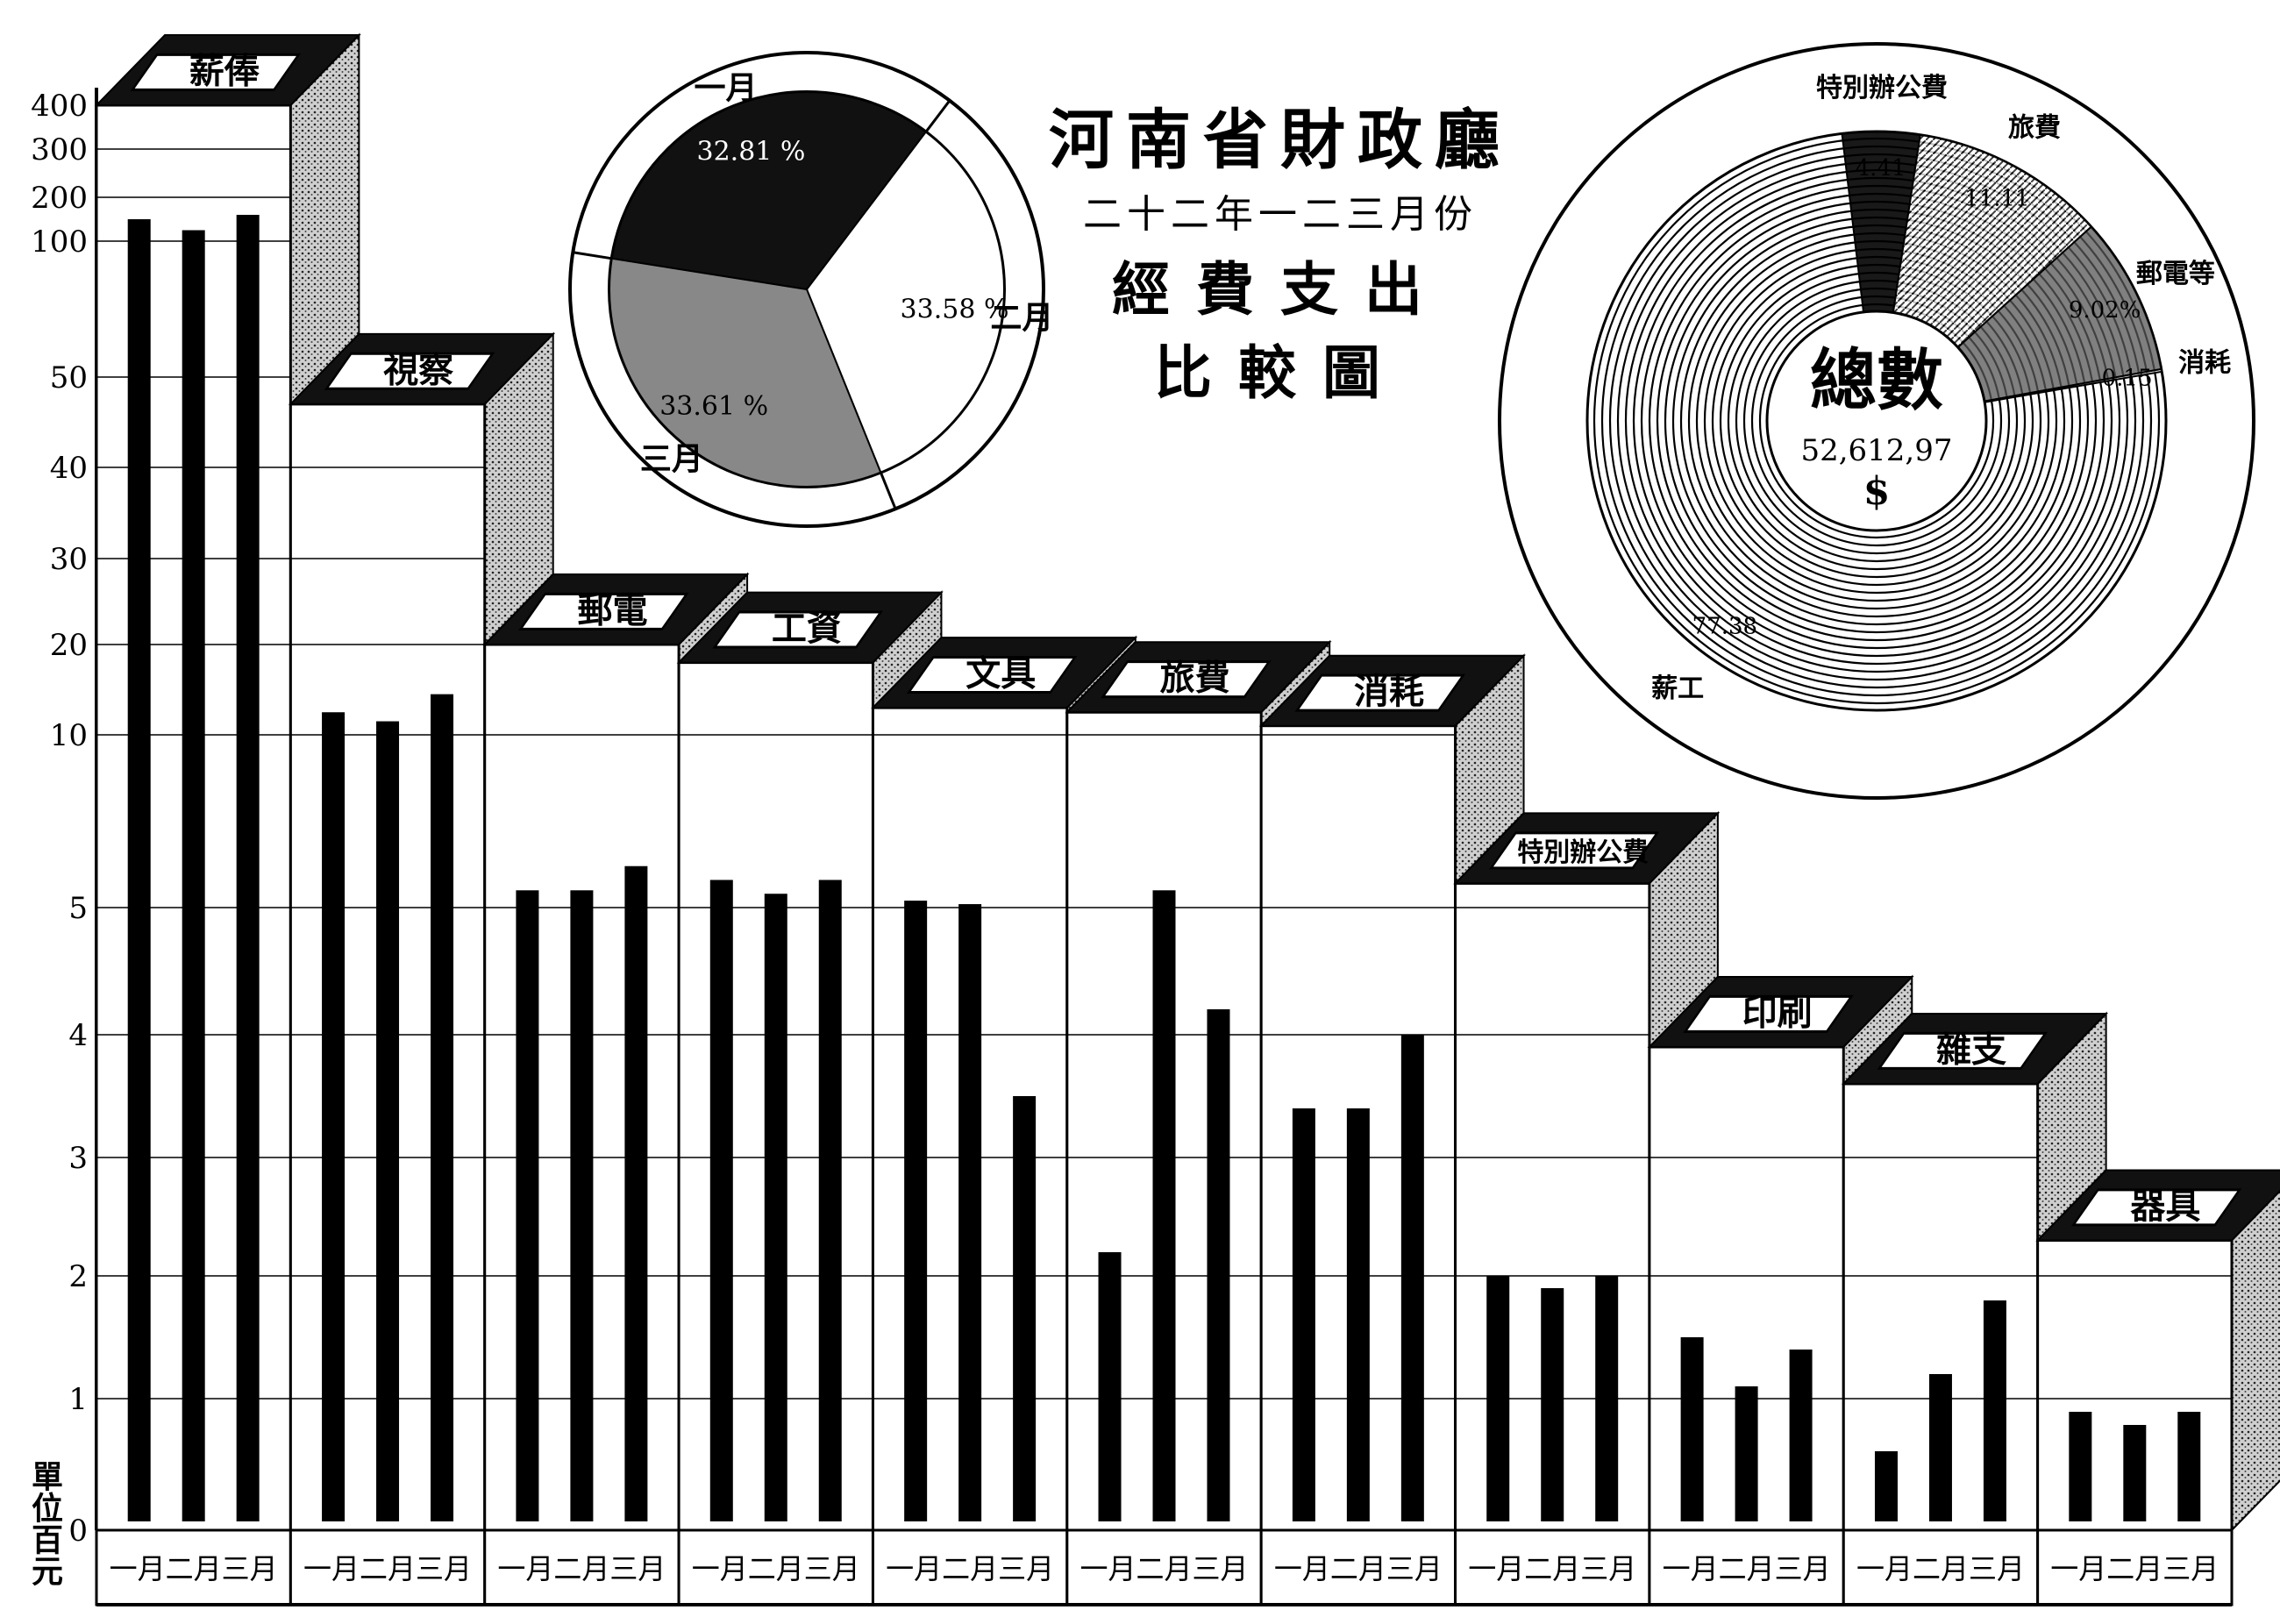 This screenshot has width=2280, height=1624. What do you see at coordinates (224, 70) in the screenshot?
I see `category-label: 薪俸` at bounding box center [224, 70].